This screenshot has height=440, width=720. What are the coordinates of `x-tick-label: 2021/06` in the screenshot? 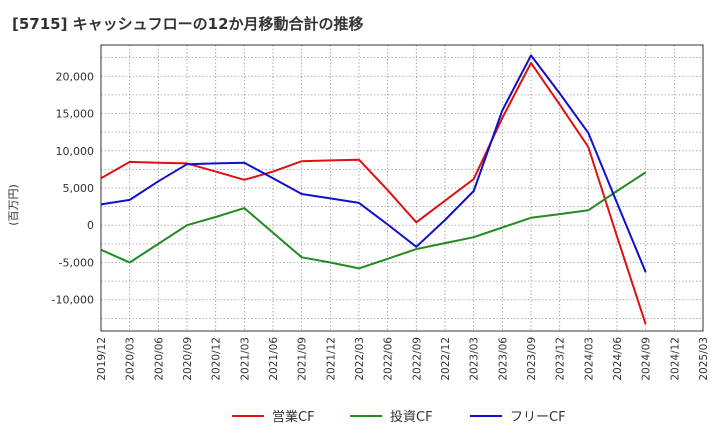 It's located at (274, 359).